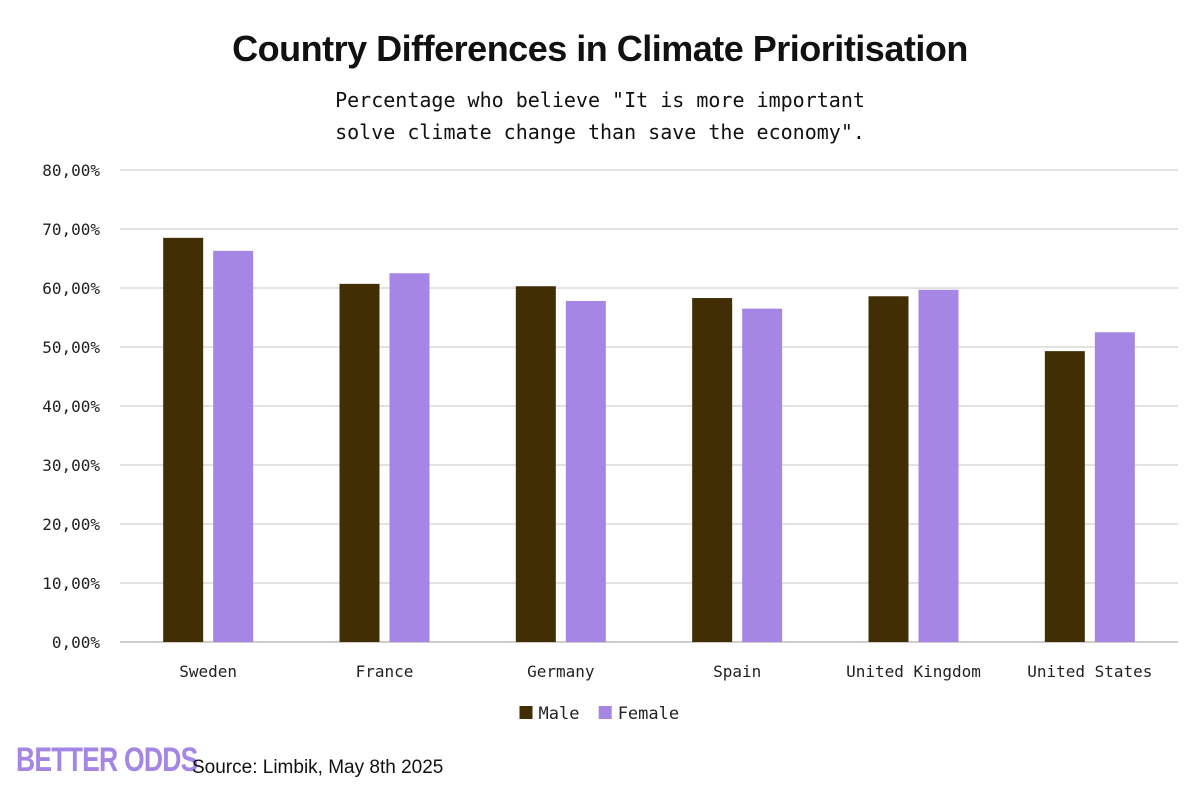 The image size is (1200, 800). What do you see at coordinates (71, 583) in the screenshot?
I see `y-tick-label: 10,00%` at bounding box center [71, 583].